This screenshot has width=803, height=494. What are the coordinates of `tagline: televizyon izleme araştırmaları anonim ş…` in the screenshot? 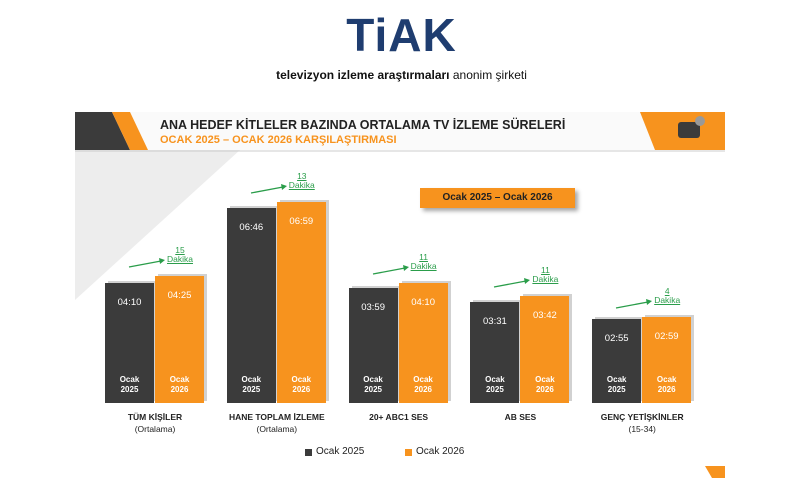 It's located at (401, 75).